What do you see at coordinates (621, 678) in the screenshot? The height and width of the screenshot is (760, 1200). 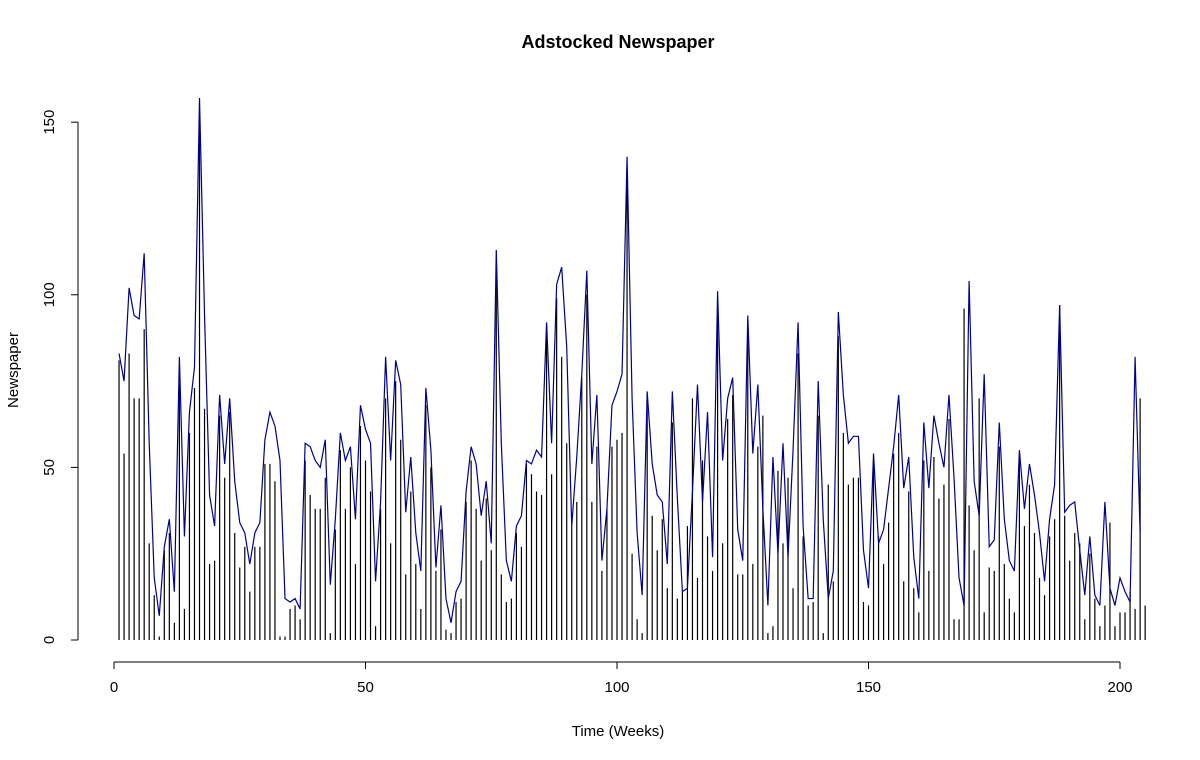 I see `x-axis: 0 50 100 150 200` at bounding box center [621, 678].